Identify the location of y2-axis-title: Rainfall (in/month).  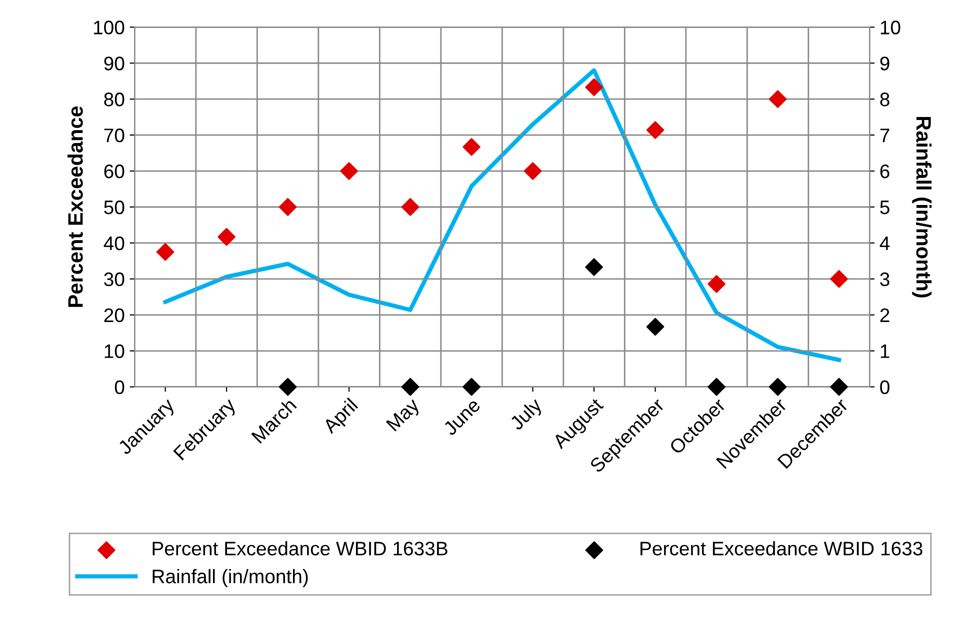
(922, 207).